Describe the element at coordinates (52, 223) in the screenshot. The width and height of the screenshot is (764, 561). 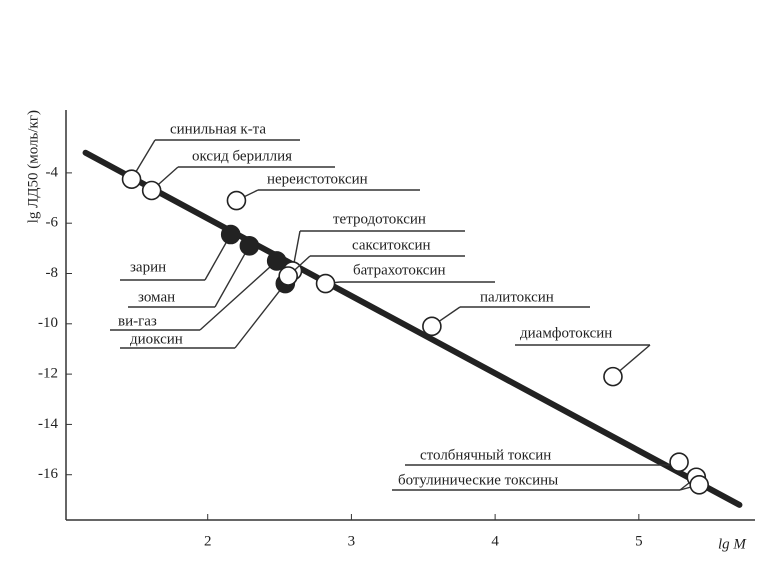
I see `y-tick-label: -6` at that location.